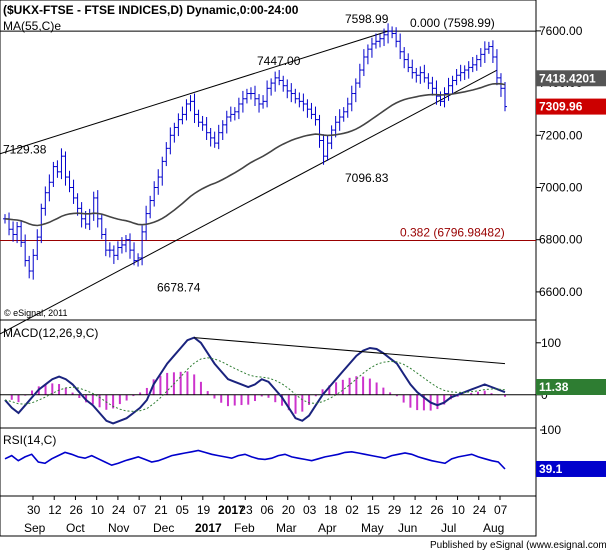 The height and width of the screenshot is (551, 606). Describe the element at coordinates (32, 26) in the screenshot. I see `ma-legend: MA(55,C)e` at that location.